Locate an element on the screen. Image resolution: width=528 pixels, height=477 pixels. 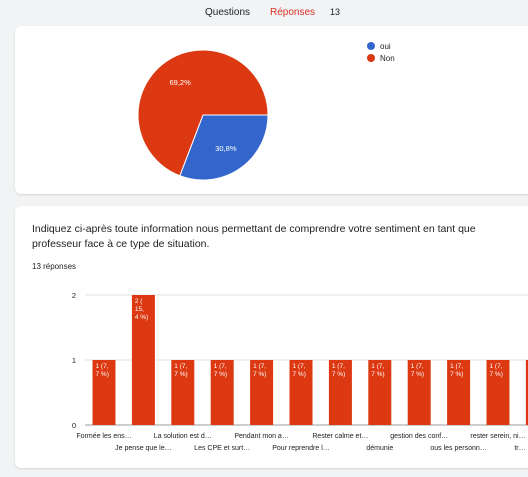
pie-slice-oui is located at coordinates (224, 147).